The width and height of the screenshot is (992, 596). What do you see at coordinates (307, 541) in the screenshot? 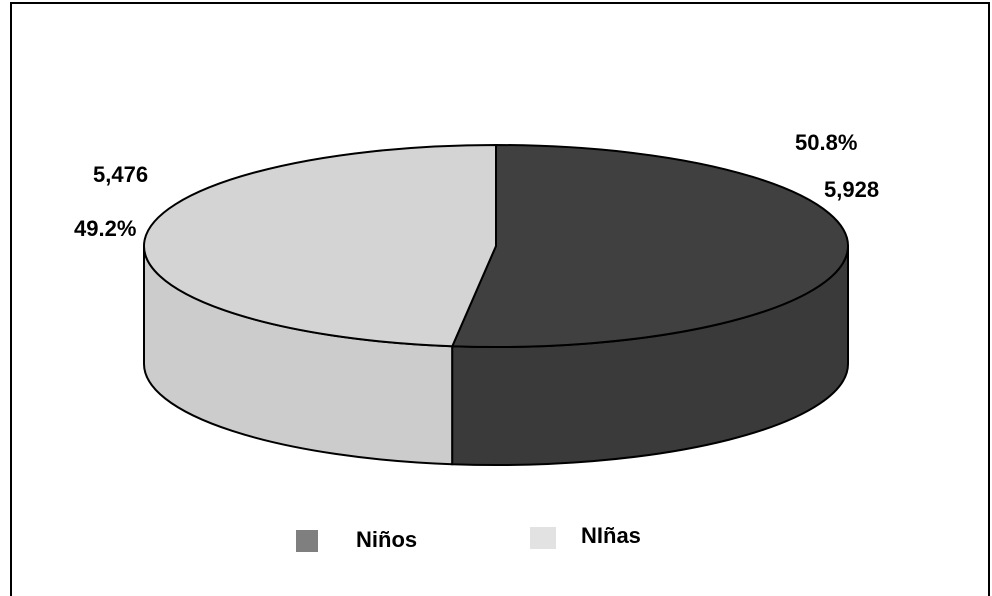
I see `legend-swatch-ninos` at bounding box center [307, 541].